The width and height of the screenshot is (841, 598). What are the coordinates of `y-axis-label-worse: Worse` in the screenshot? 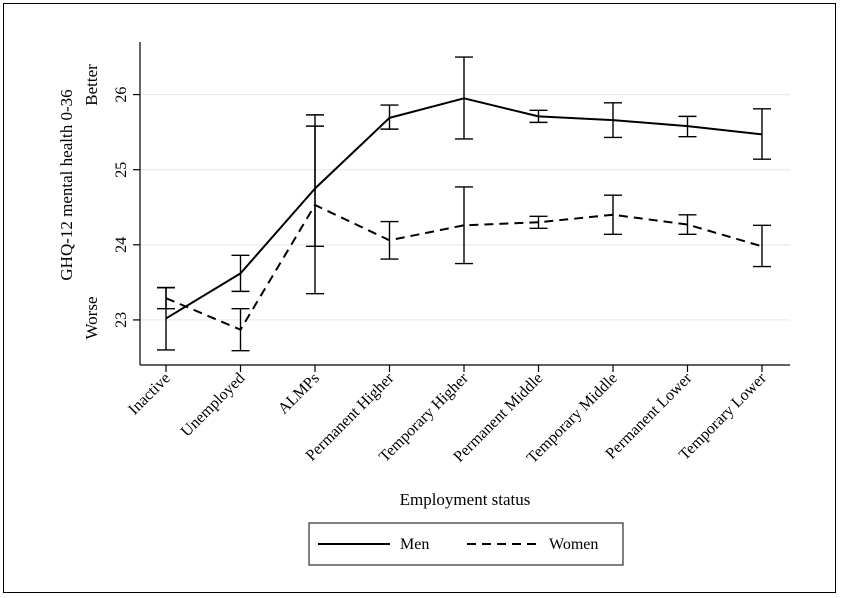 It's located at (91, 317).